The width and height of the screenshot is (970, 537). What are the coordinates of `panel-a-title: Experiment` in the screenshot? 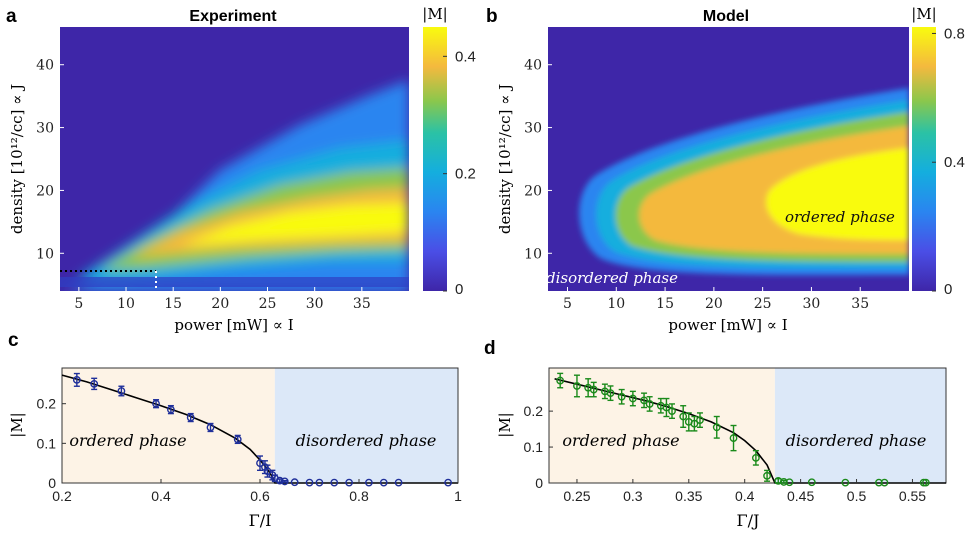 It's located at (233, 16).